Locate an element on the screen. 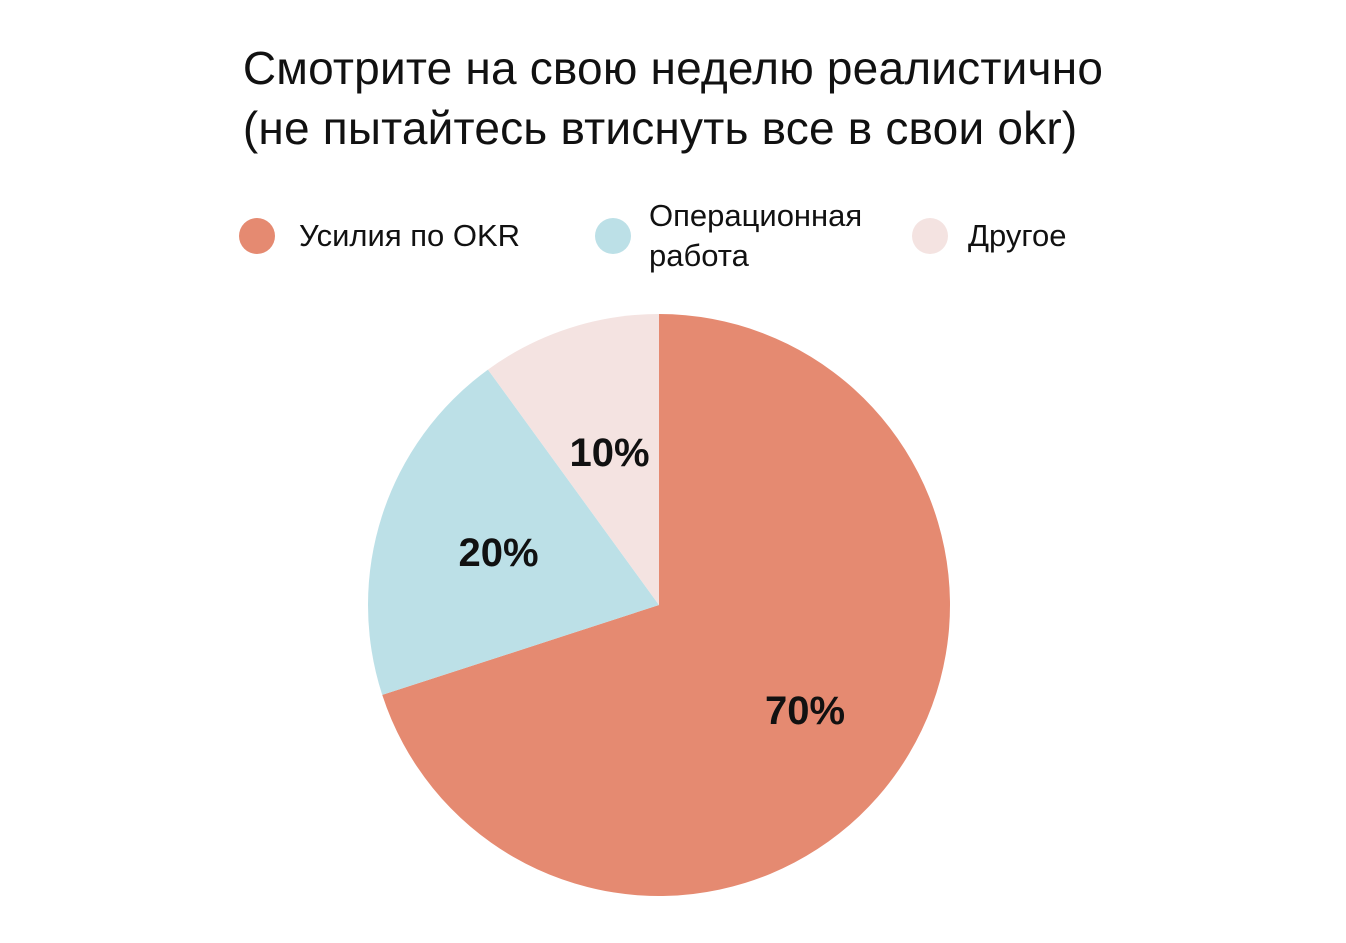 Image resolution: width=1346 pixels, height=943 pixels. legend-label-operational: Операционная работа is located at coordinates (756, 235).